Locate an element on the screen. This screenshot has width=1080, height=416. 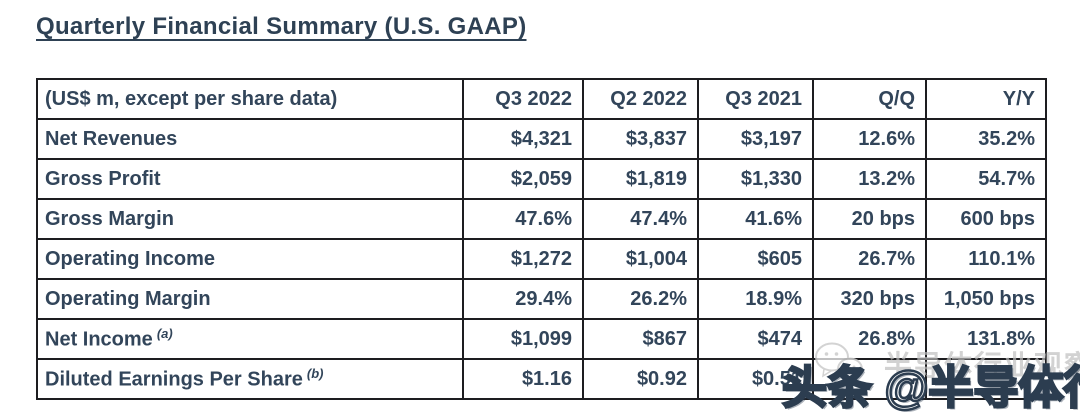
cell-value: 18.9% is located at coordinates (755, 299).